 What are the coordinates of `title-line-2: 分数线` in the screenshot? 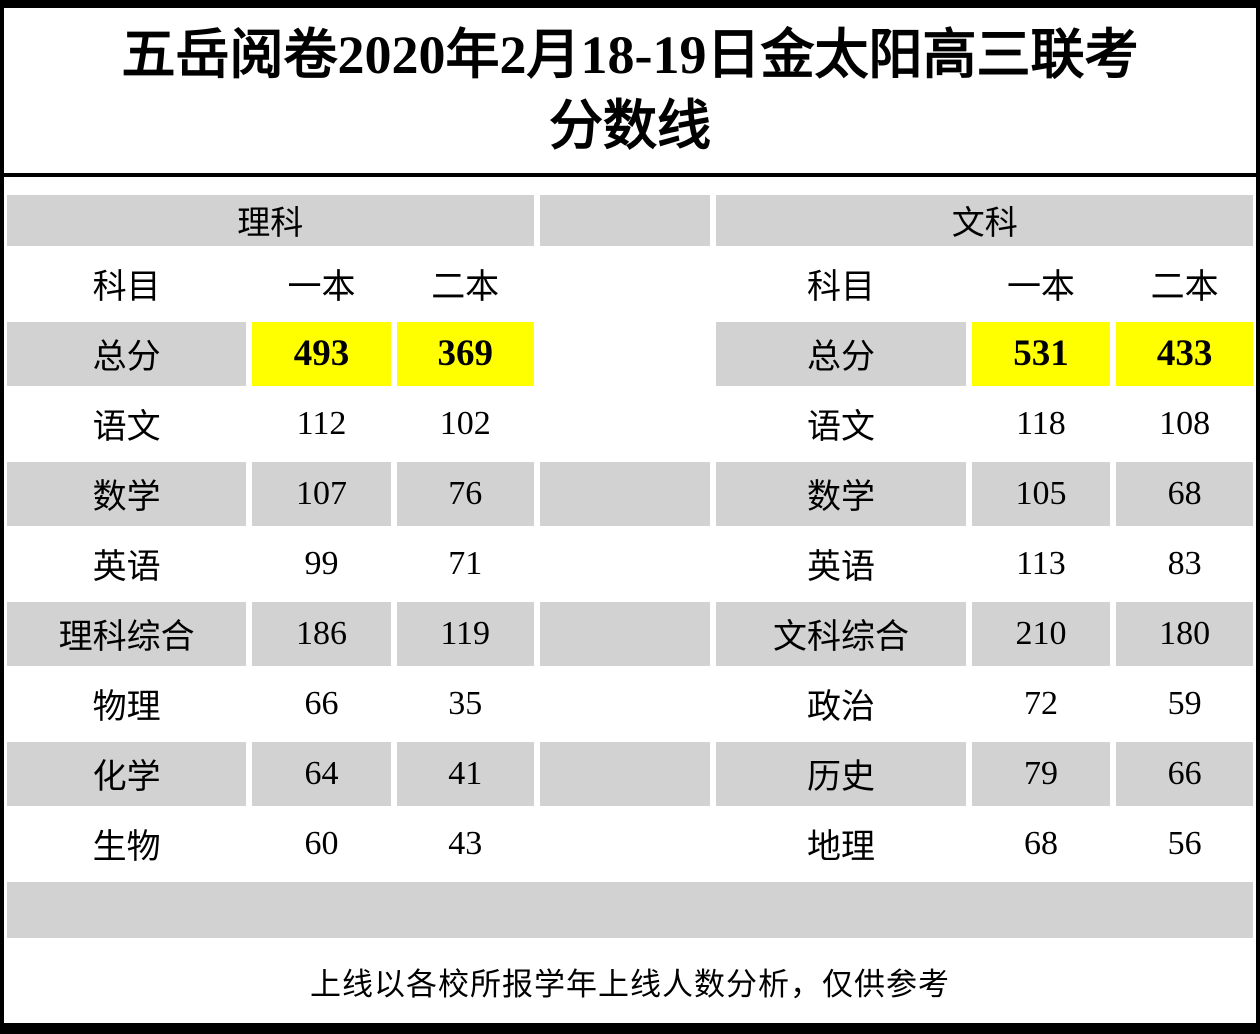 It's located at (630, 126).